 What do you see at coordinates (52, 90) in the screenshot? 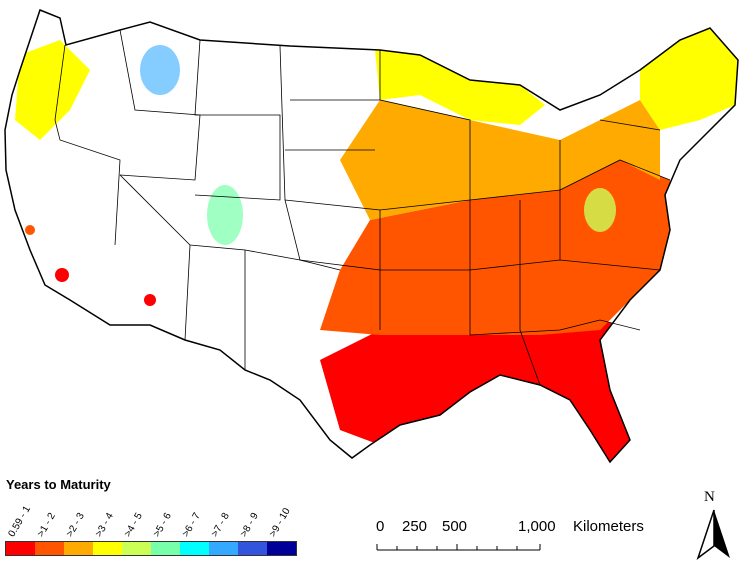
I see `patch-northwest` at bounding box center [52, 90].